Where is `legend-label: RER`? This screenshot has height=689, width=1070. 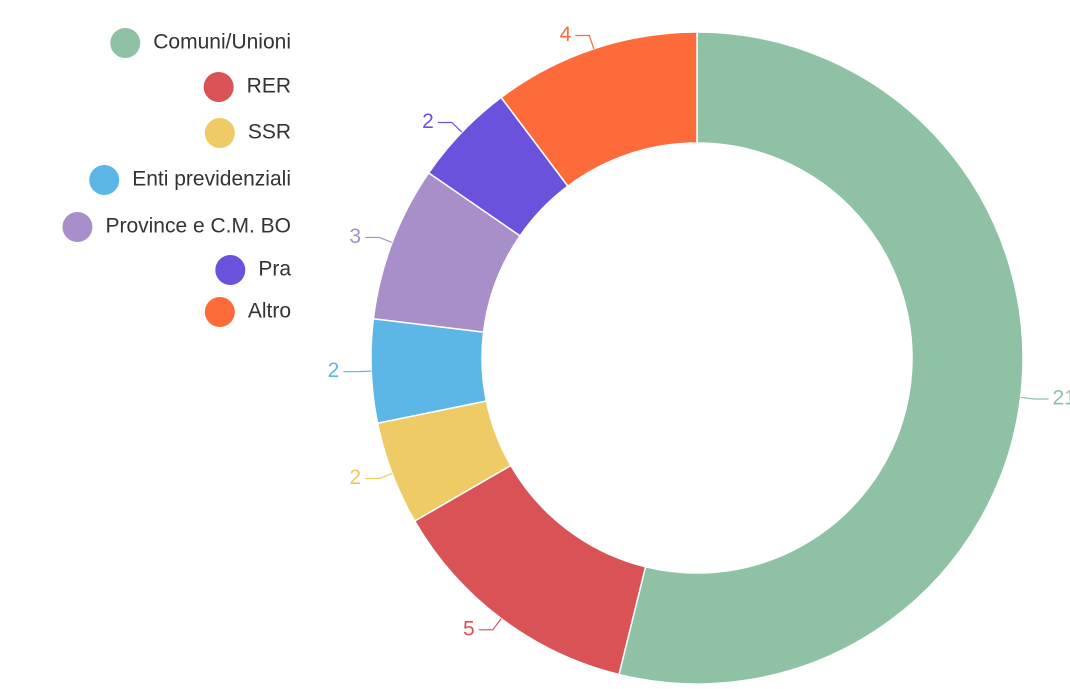
legend-label: RER is located at coordinates (269, 86).